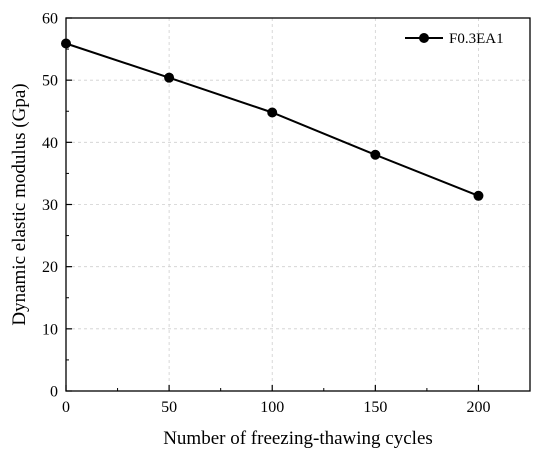 This screenshot has width=550, height=459. What do you see at coordinates (66, 407) in the screenshot?
I see `x-tick-label: 0` at bounding box center [66, 407].